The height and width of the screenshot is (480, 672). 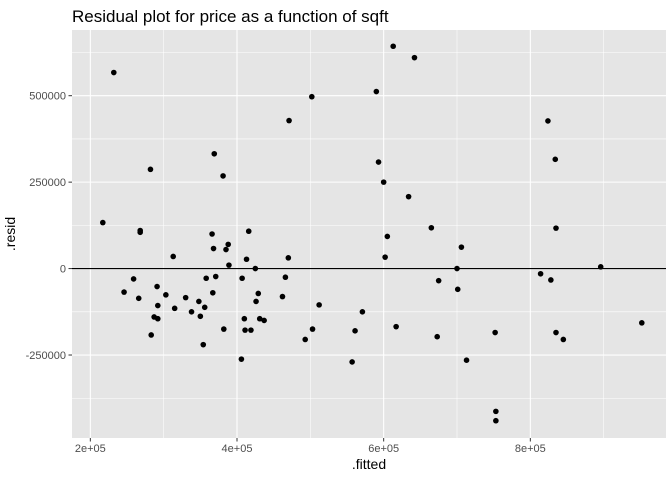 What do you see at coordinates (46, 356) in the screenshot?
I see `y-tick-label: -250000` at bounding box center [46, 356].